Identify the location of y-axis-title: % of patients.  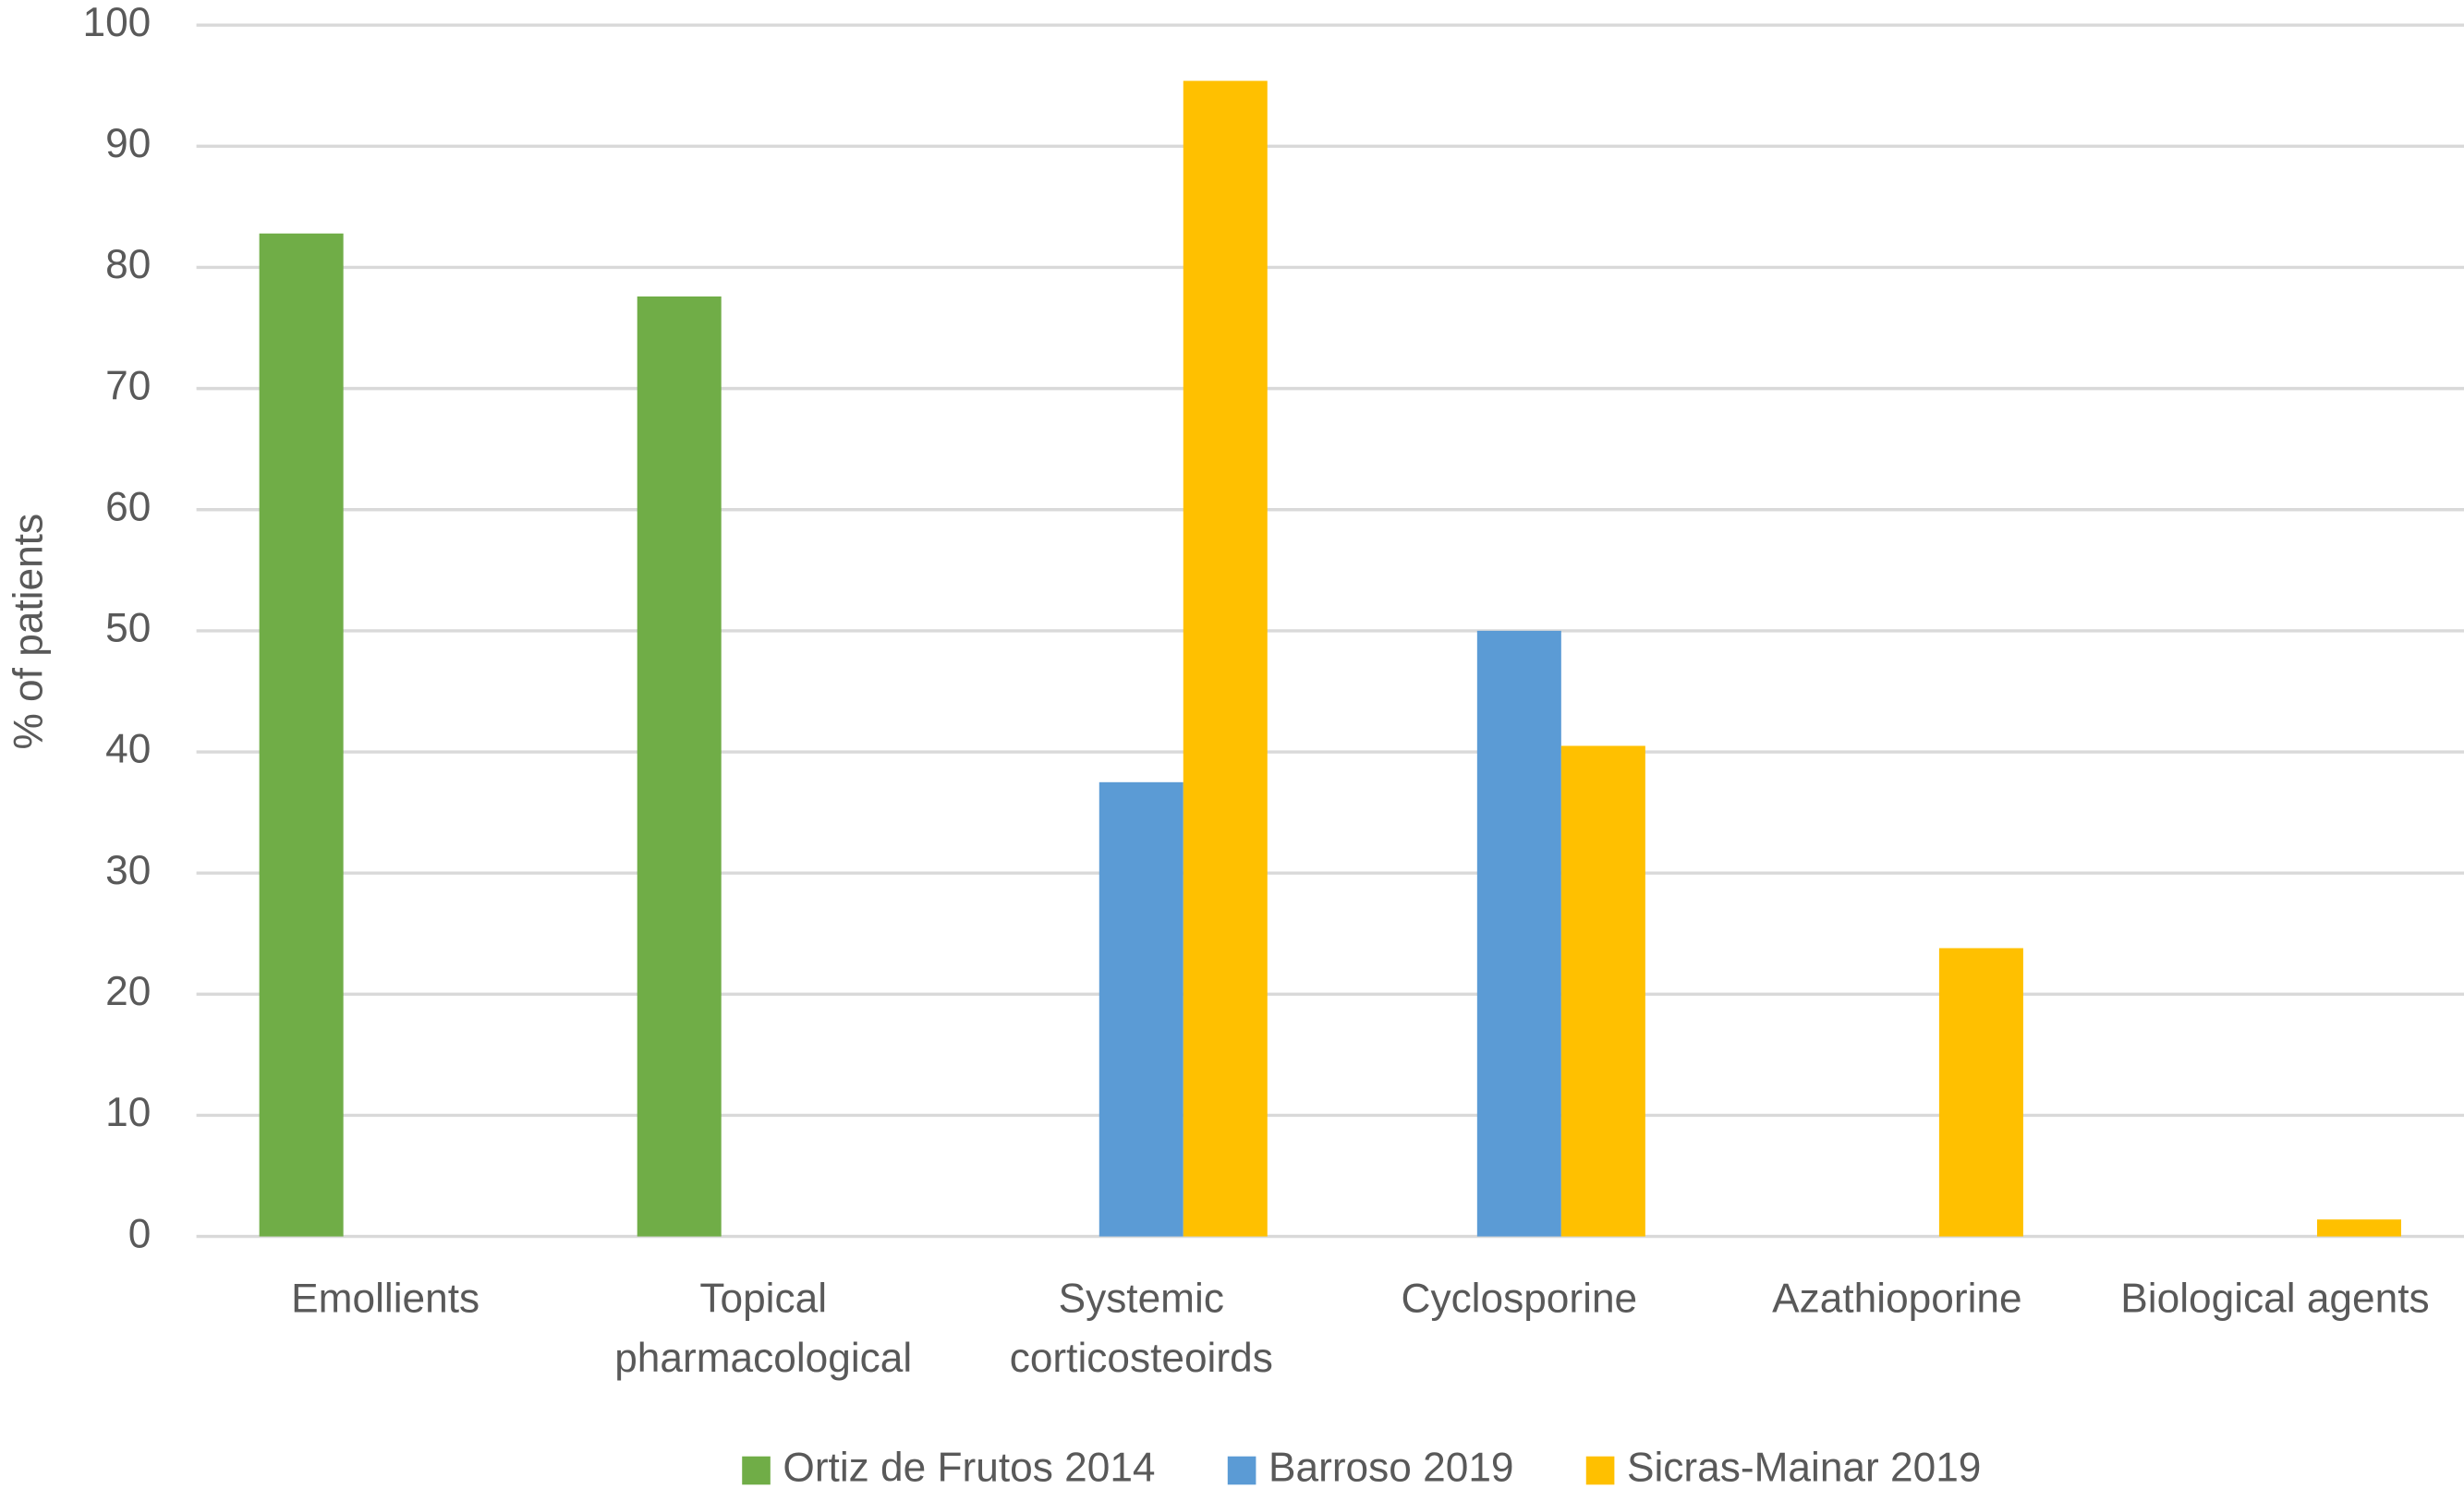
(29, 632).